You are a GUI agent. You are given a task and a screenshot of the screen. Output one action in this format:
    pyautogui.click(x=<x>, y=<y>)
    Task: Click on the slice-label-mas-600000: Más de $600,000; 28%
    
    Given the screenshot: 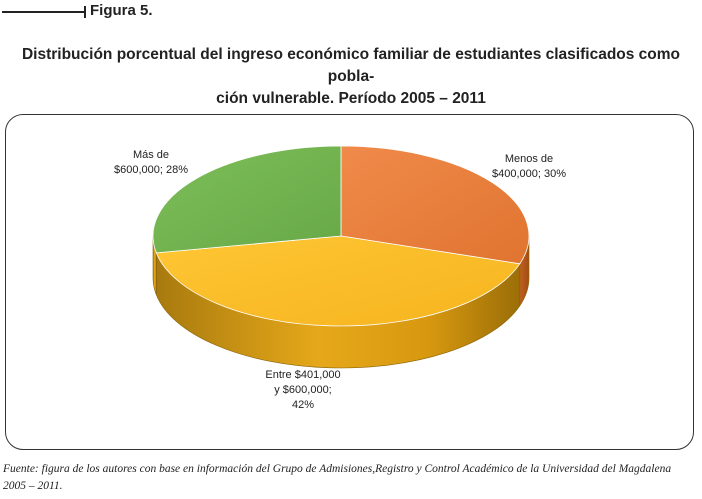 What is the action you would take?
    pyautogui.click(x=150, y=162)
    